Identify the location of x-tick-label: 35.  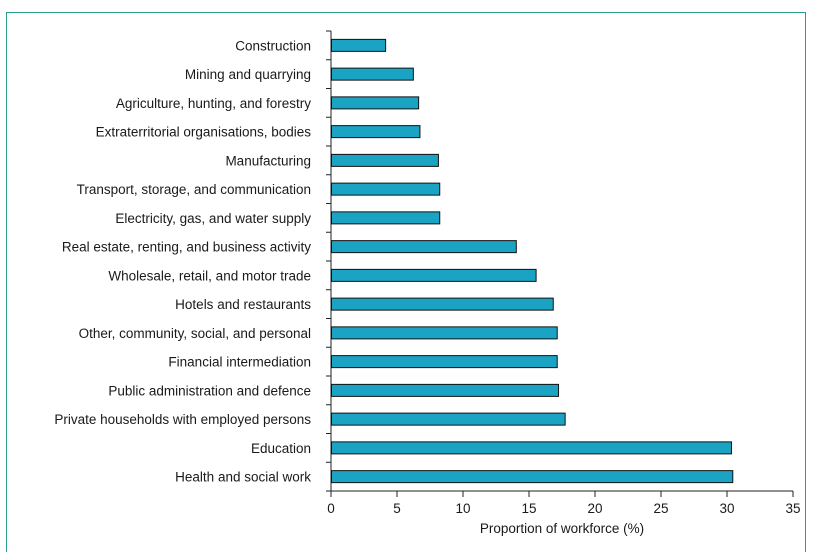
(792, 508).